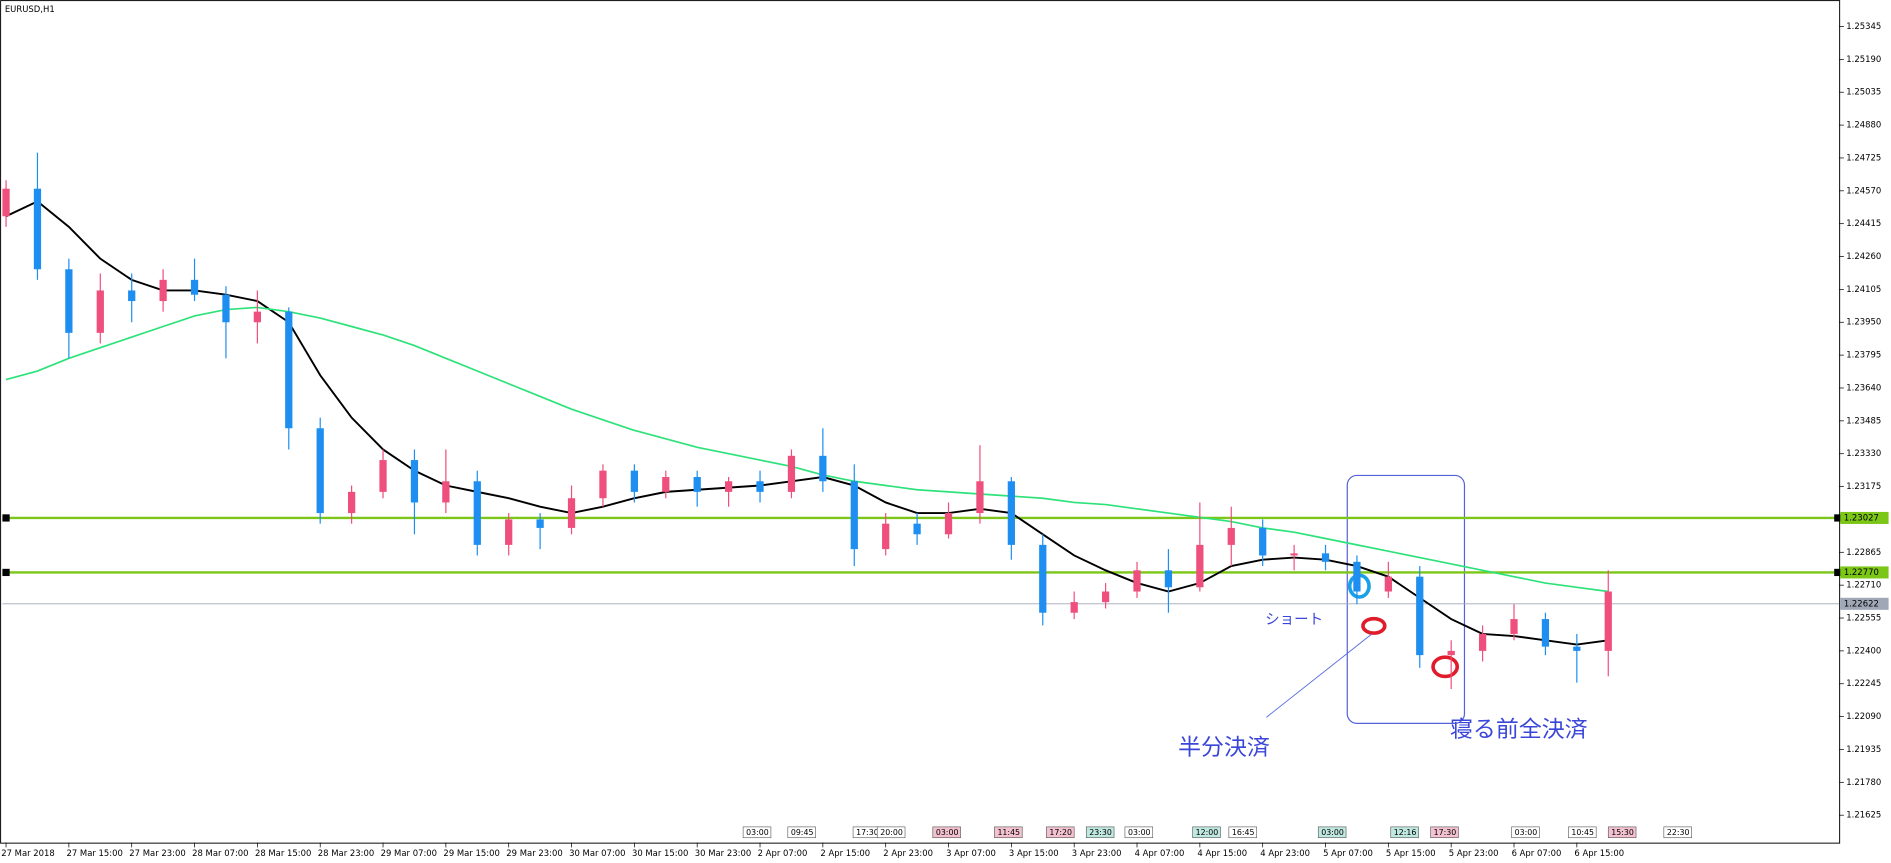 The image size is (1891, 863). What do you see at coordinates (157, 853) in the screenshot?
I see `x-tick-label: 27 Mar 23:00` at bounding box center [157, 853].